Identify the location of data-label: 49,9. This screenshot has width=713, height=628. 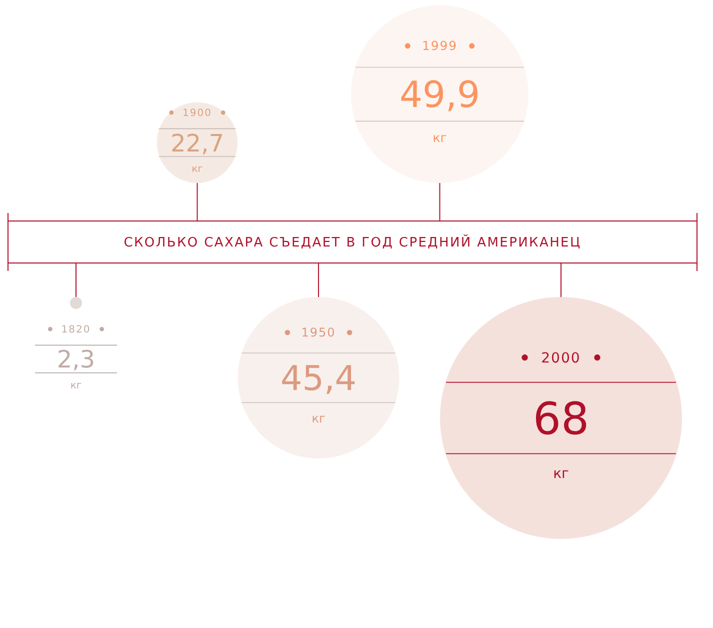
(439, 94).